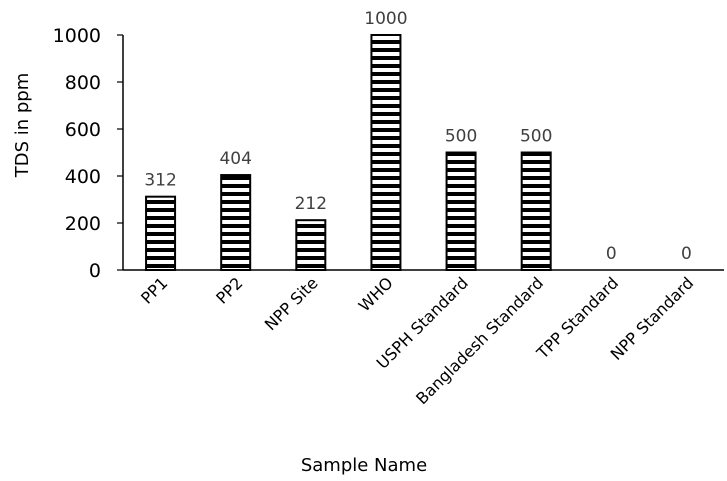  I want to click on data-label: 1000, so click(385, 19).